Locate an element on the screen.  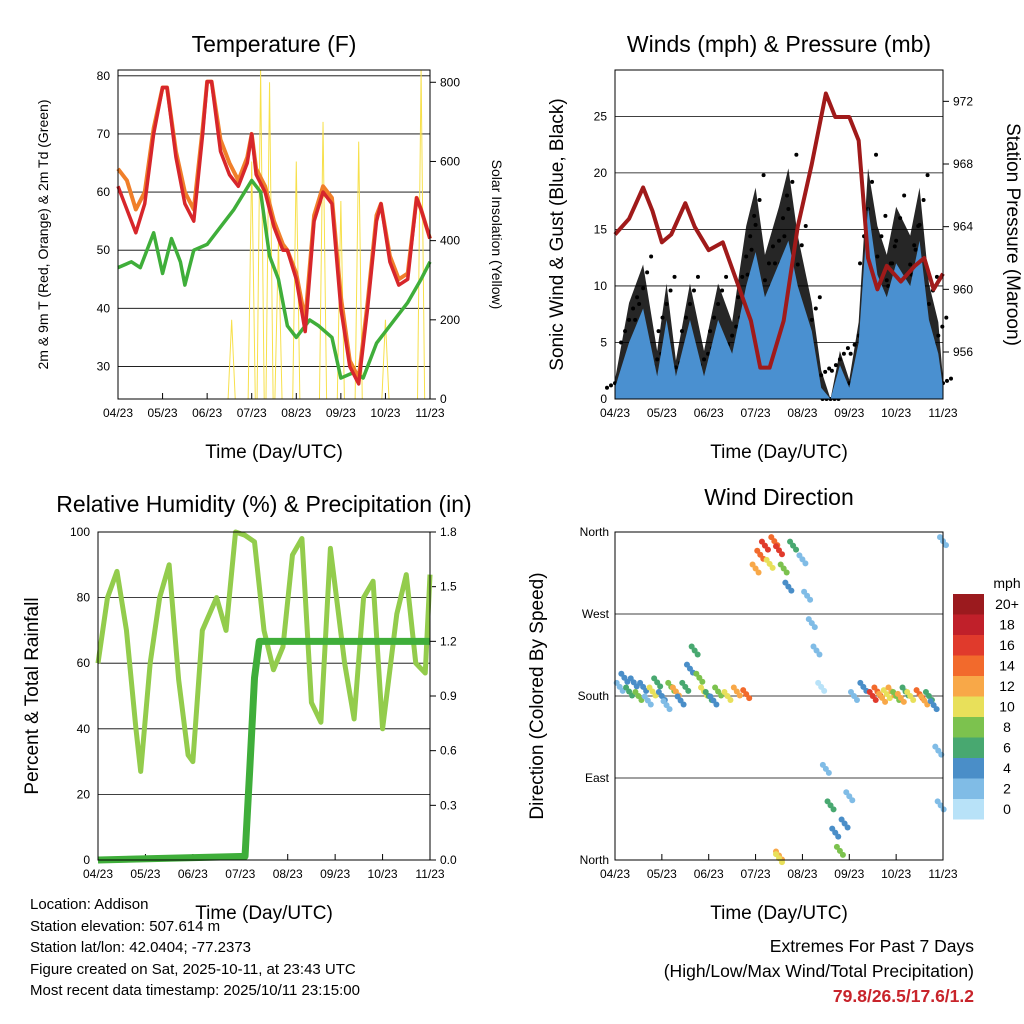
y2-tick-label: 0.3 is located at coordinates (448, 805).